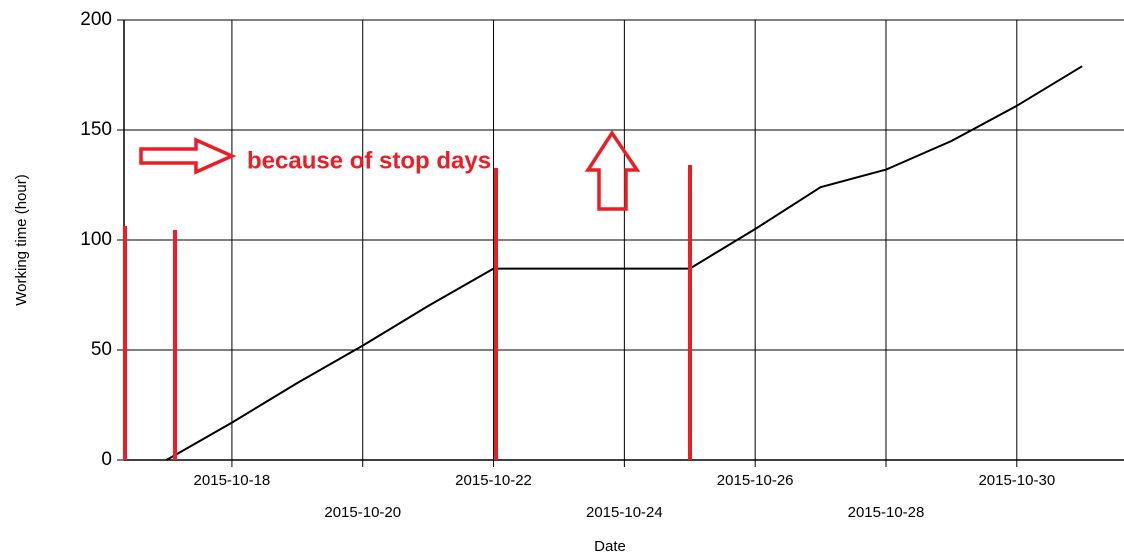  What do you see at coordinates (21, 239) in the screenshot?
I see `y-axis-title: Working time (hour)` at bounding box center [21, 239].